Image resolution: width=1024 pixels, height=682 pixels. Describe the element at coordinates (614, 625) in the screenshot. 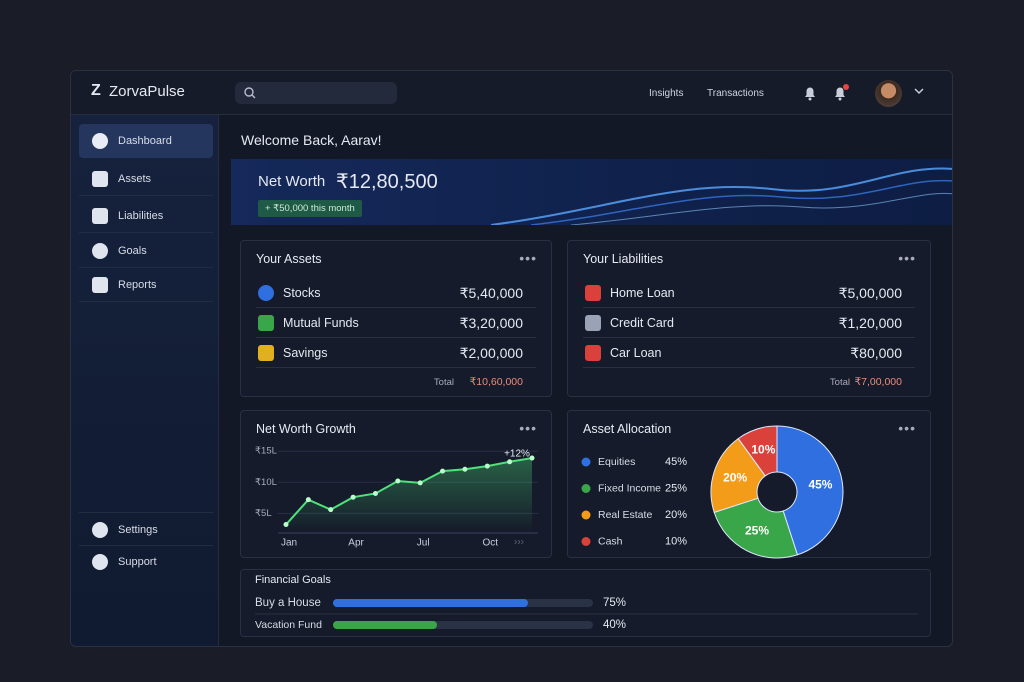

I see `goal-value: 40%` at that location.